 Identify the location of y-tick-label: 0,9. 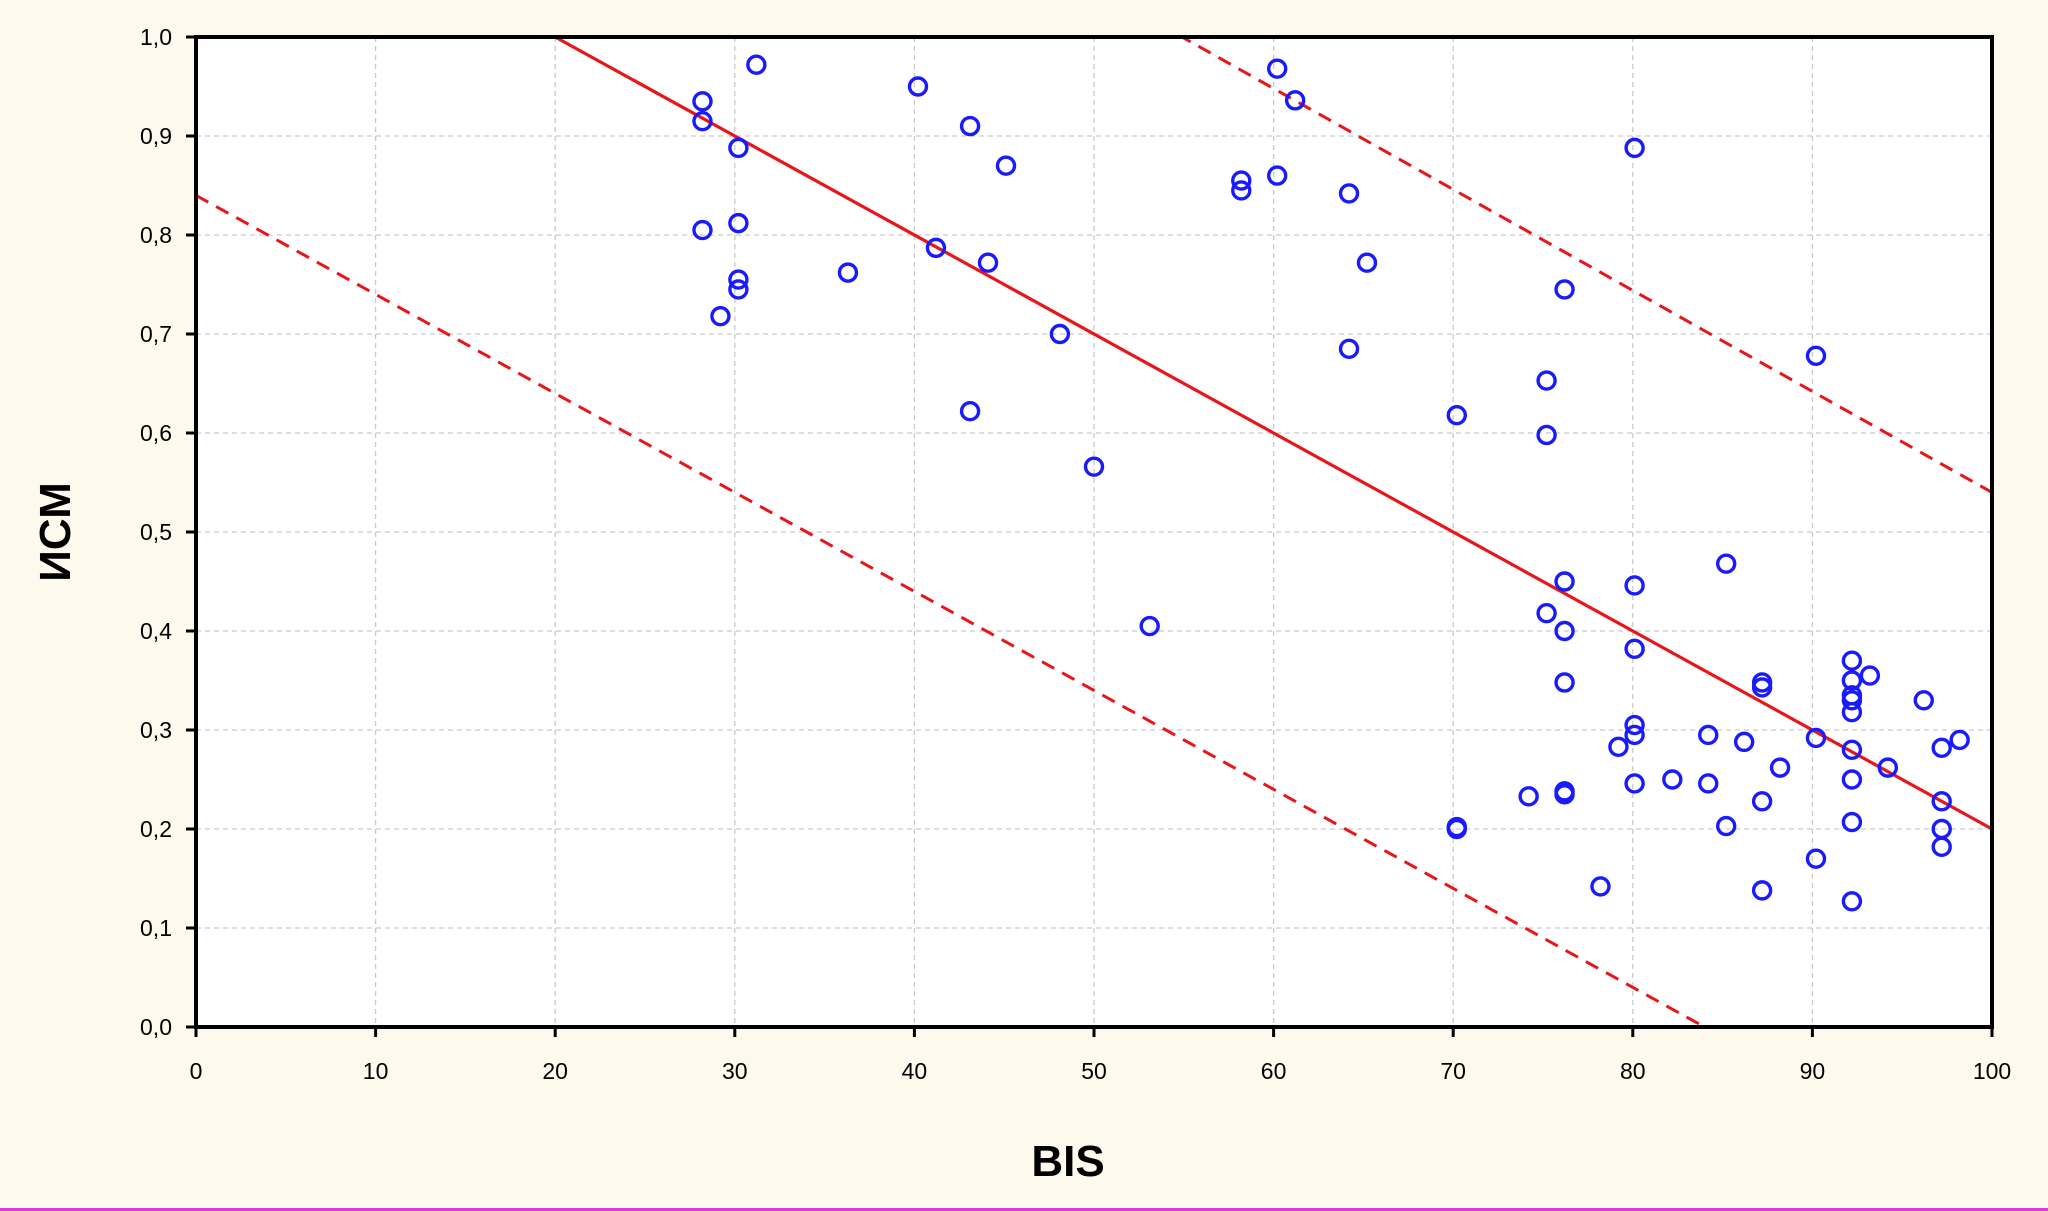
(156, 136).